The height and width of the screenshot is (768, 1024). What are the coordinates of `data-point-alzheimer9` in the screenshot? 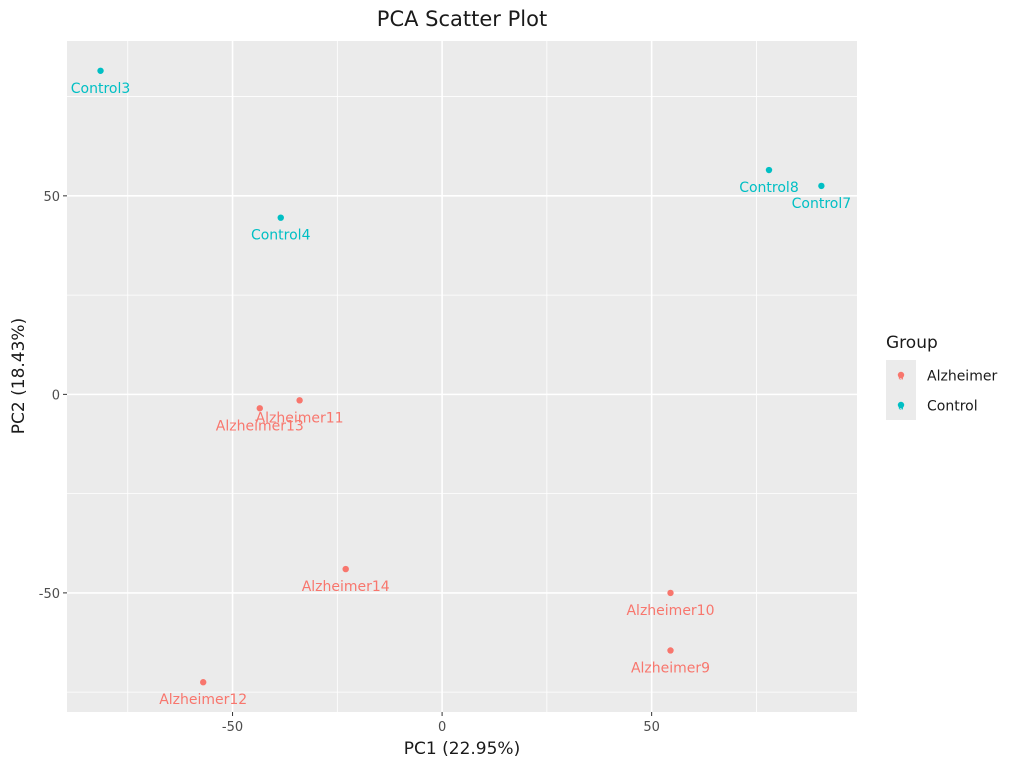 It's located at (670, 650).